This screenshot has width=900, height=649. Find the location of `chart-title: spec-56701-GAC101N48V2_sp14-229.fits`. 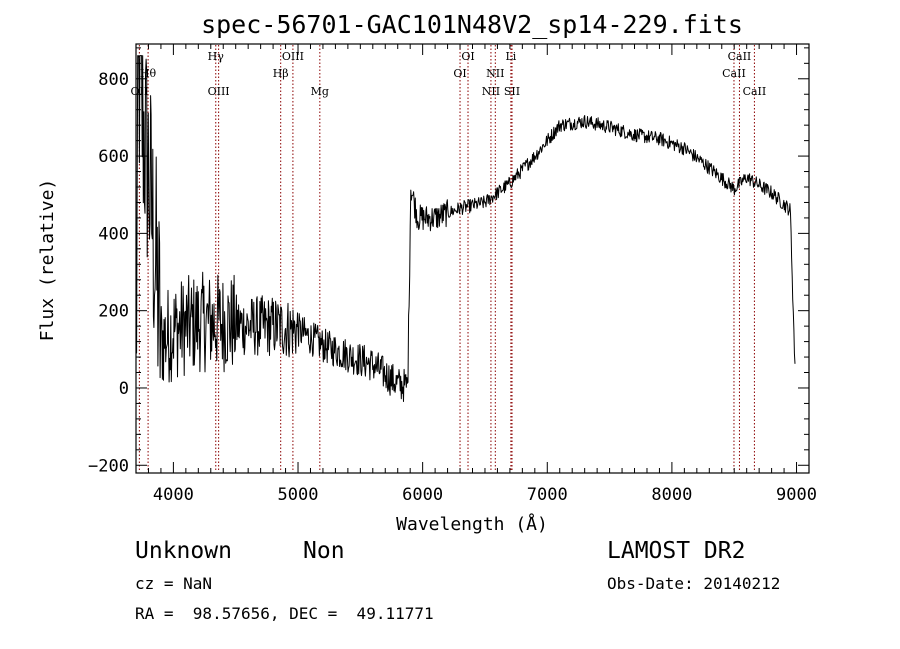

chart-title: spec-56701-GAC101N48V2_sp14-229.fits is located at coordinates (472, 24).